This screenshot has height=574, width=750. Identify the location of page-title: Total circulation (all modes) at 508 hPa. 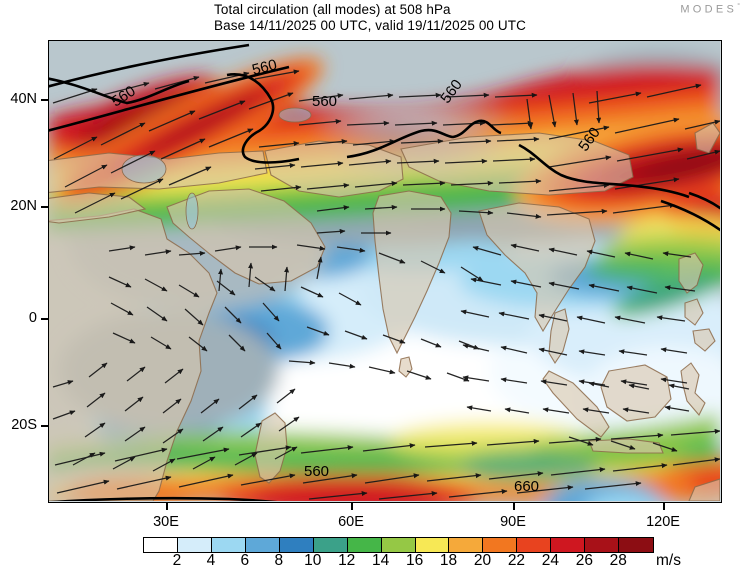
(332, 9).